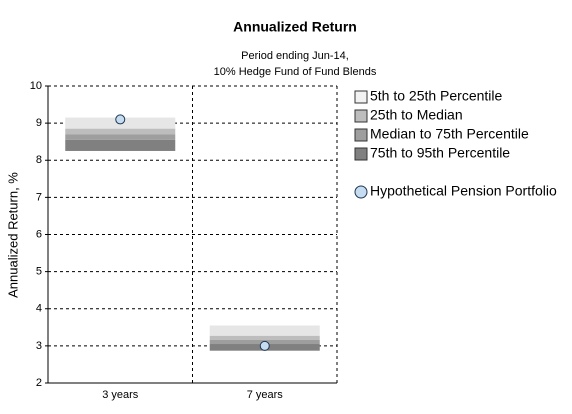  What do you see at coordinates (436, 96) in the screenshot?
I see `legend-label: 5th to 25th Percentile` at bounding box center [436, 96].